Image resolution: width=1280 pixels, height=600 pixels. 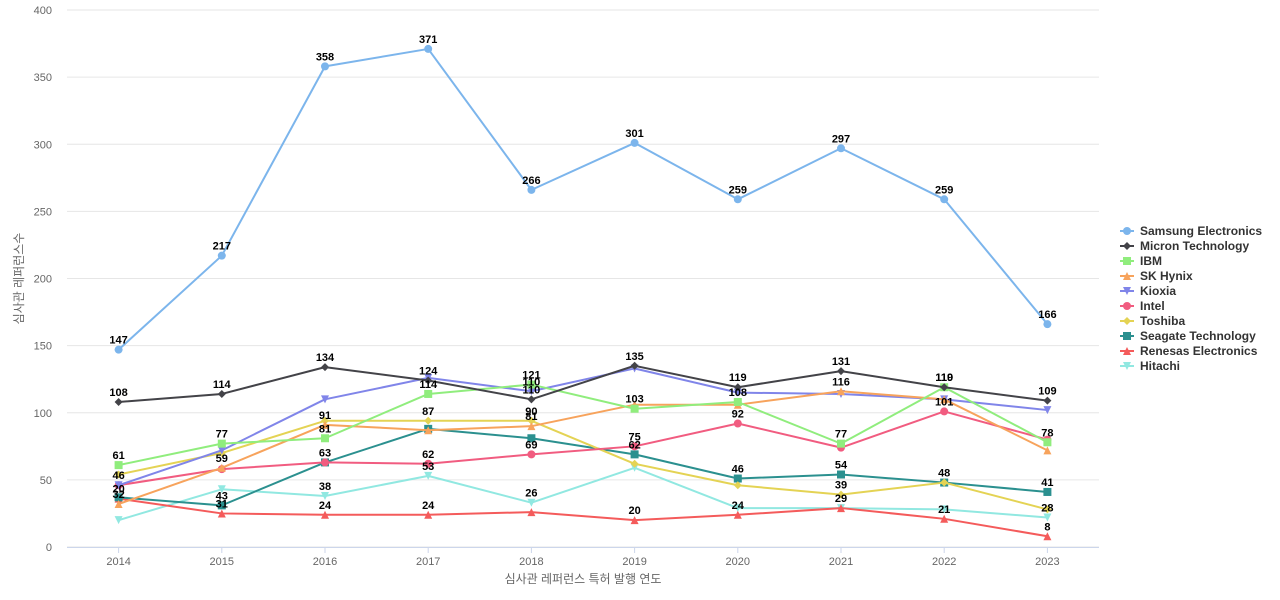 What do you see at coordinates (1142, 306) in the screenshot?
I see `legend-item: Intel` at bounding box center [1142, 306].